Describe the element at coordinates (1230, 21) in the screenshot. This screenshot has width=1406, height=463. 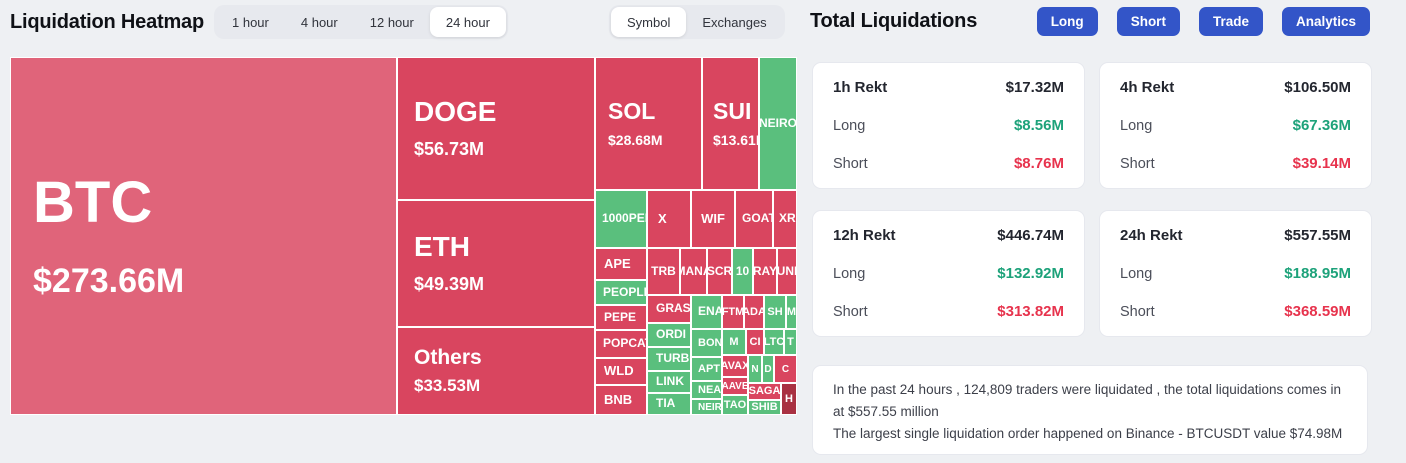
I see `trade-button: Trade` at that location.